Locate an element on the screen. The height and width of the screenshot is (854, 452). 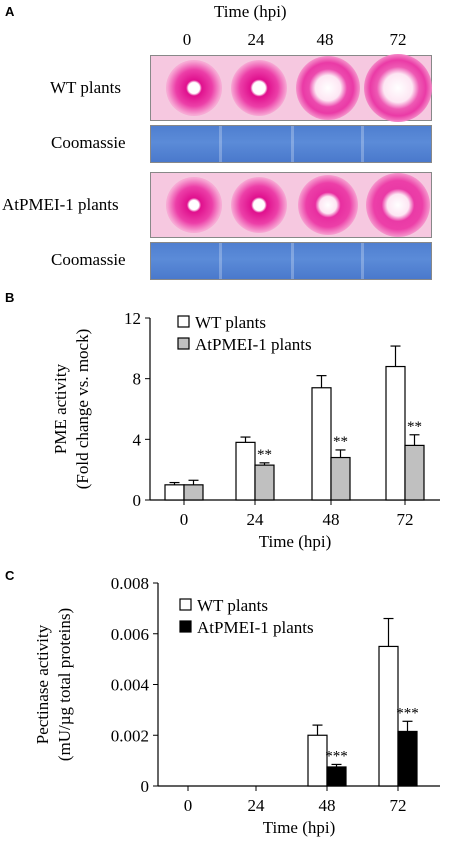
row-label-wt: WT plants is located at coordinates (85, 87).